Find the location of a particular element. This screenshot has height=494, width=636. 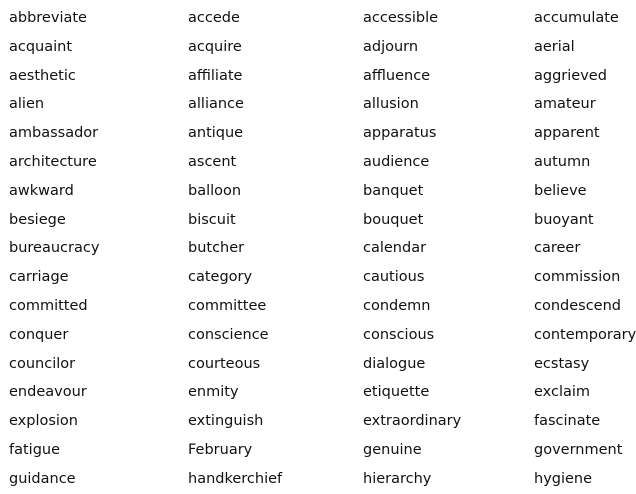

word: accessible is located at coordinates (401, 18).